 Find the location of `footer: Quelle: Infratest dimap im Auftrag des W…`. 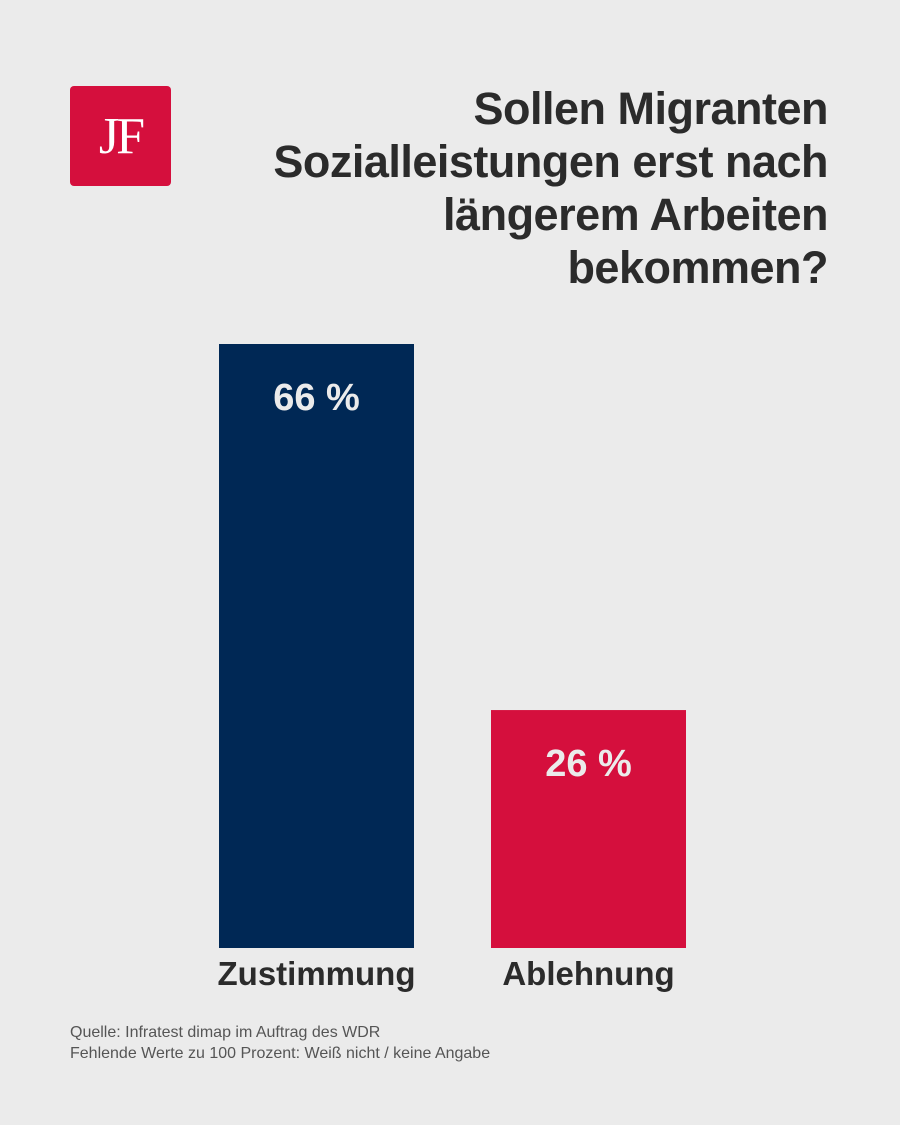

footer: Quelle: Infratest dimap im Auftrag des W… is located at coordinates (280, 1043).